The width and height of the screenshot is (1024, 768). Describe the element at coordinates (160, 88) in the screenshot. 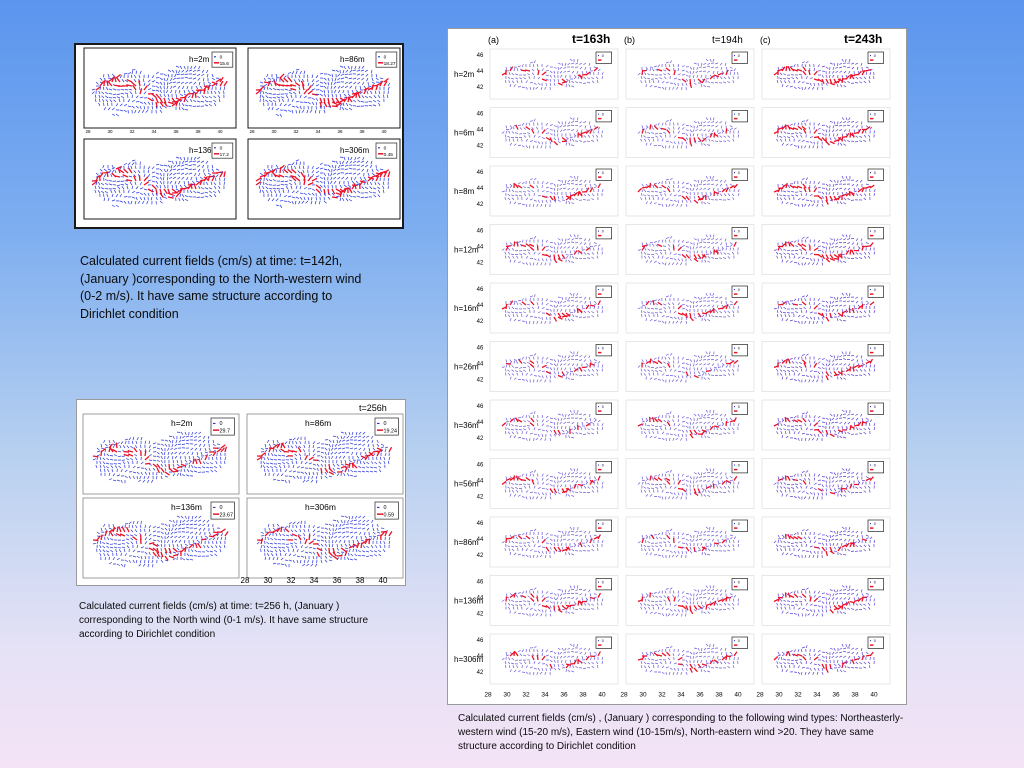

I see `map-panel` at that location.